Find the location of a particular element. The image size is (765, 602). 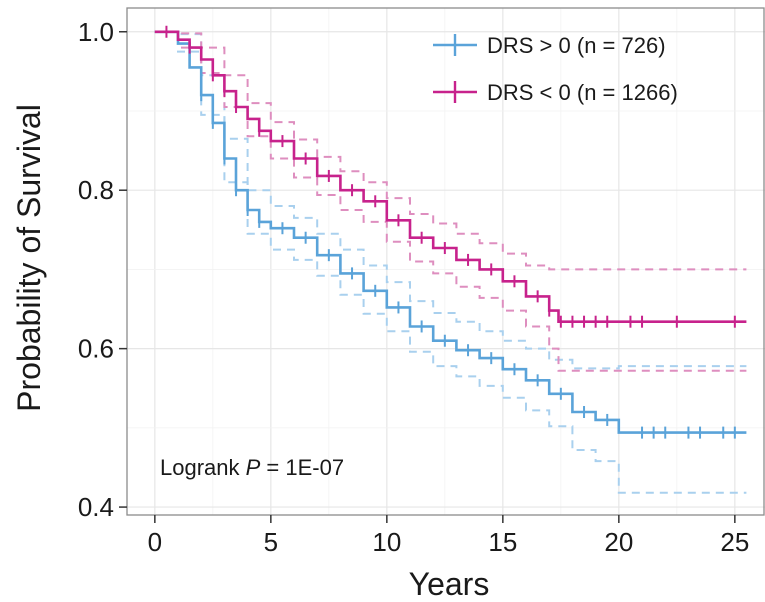

logrank-p-symbol: P is located at coordinates (253, 467).